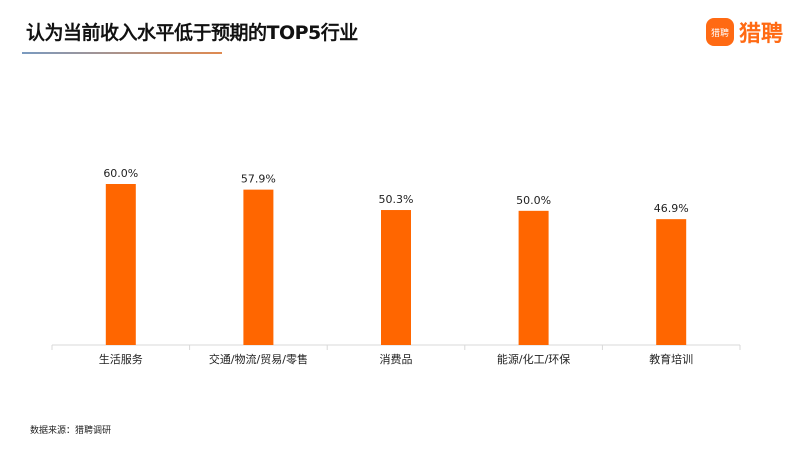 This screenshot has width=800, height=450. Describe the element at coordinates (258, 359) in the screenshot. I see `category-label: 交通/物流/贸易/零售` at that location.